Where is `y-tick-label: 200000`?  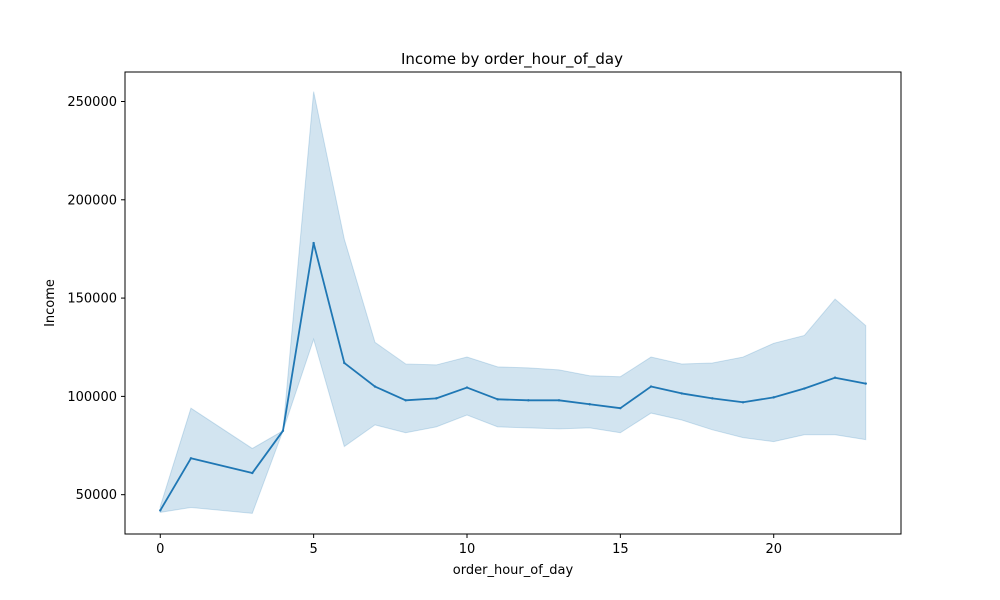 y-tick-label: 200000 is located at coordinates (92, 200).